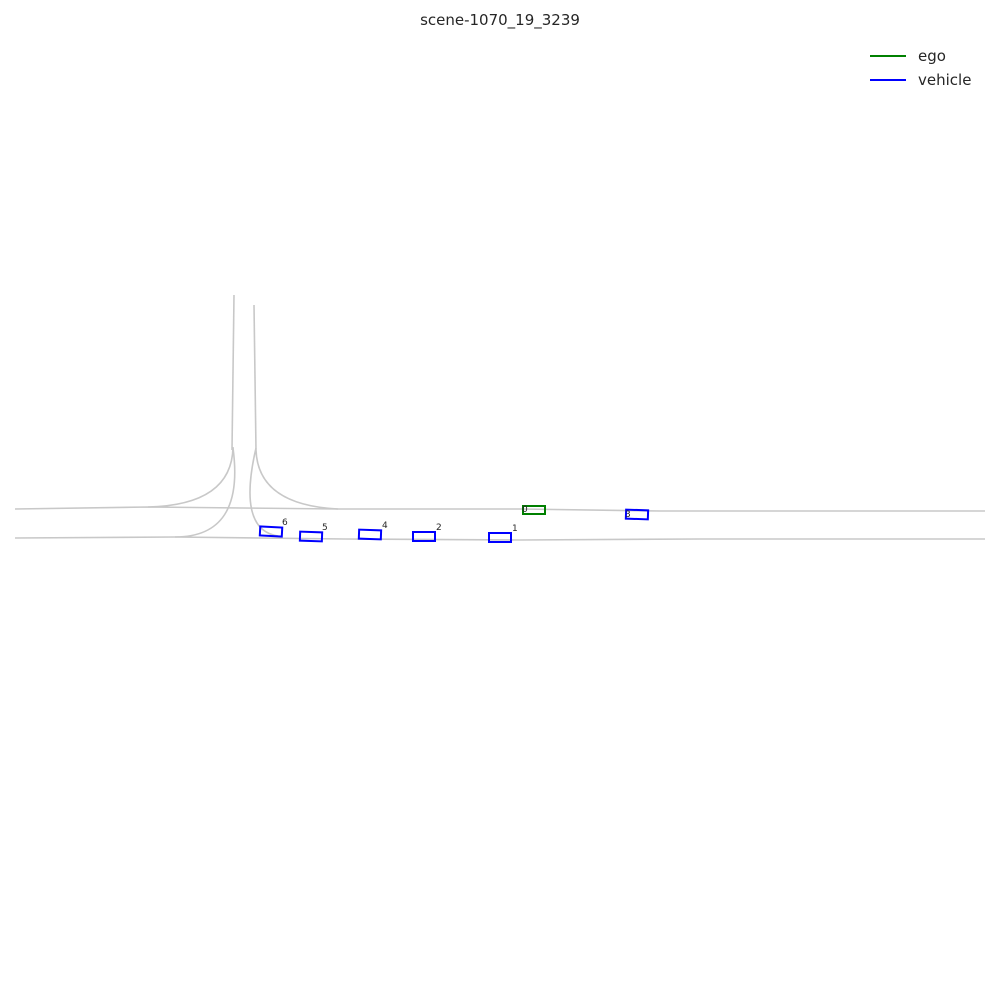 Image resolution: width=1000 pixels, height=1000 pixels. I want to click on connector-left-to-lower, so click(205, 492).